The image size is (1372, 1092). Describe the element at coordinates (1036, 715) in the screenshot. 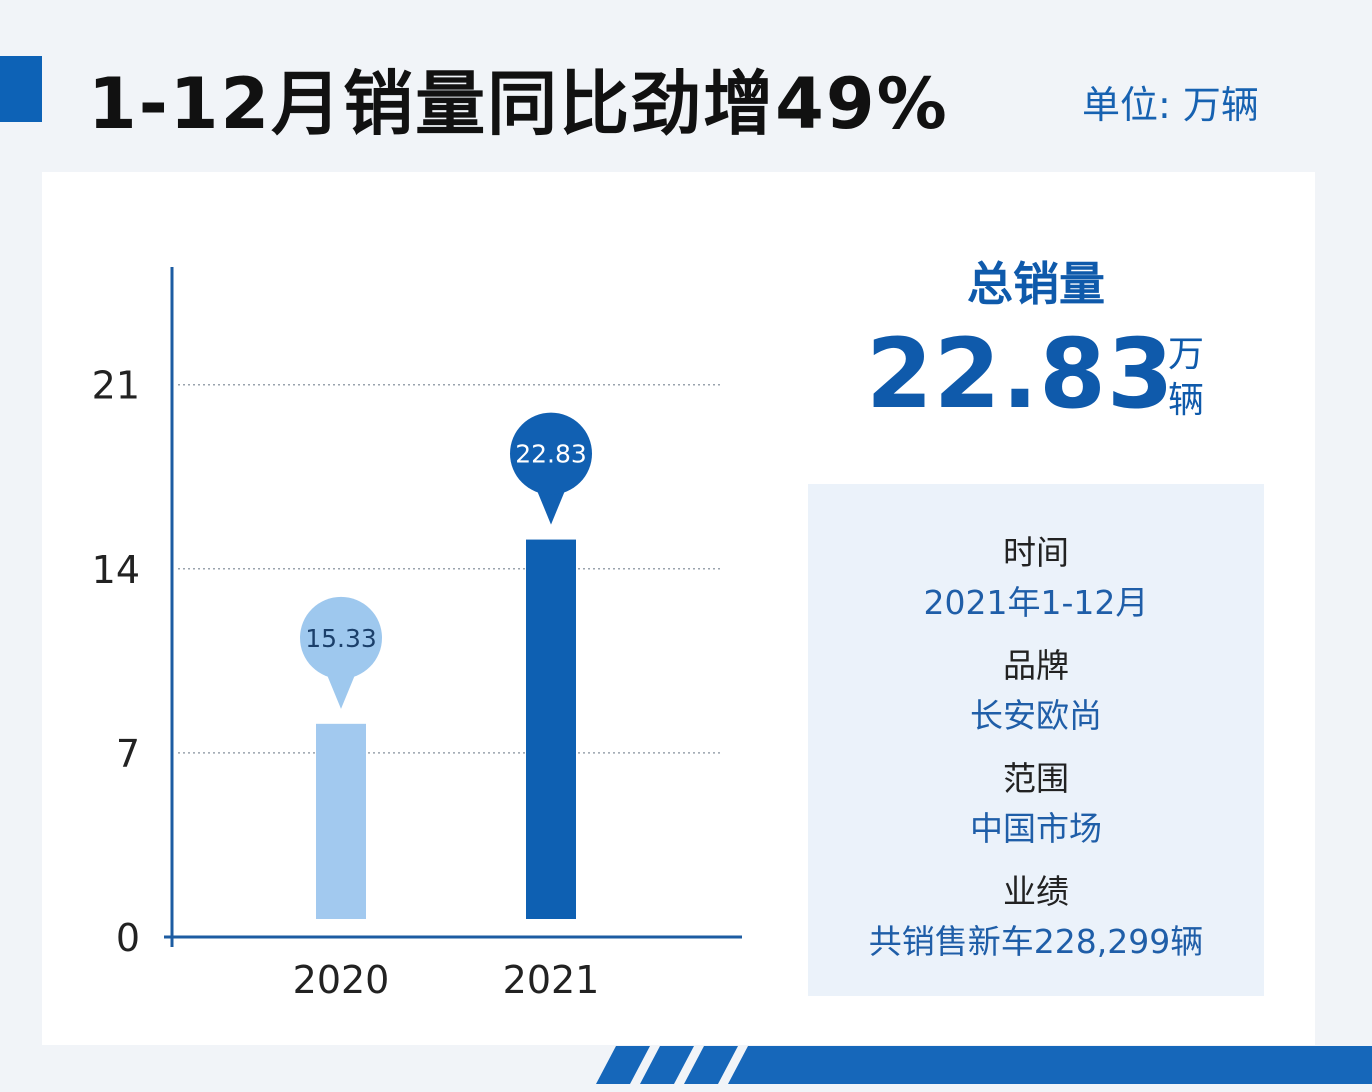

I see `brand-value: 长安欧尚` at that location.